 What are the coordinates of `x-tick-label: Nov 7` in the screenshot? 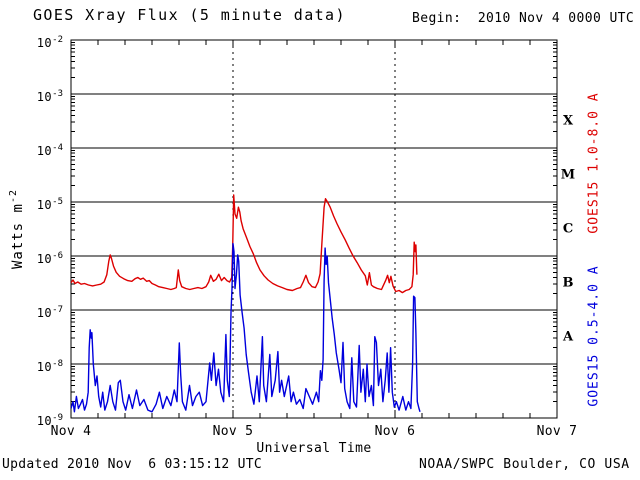 It's located at (557, 431).